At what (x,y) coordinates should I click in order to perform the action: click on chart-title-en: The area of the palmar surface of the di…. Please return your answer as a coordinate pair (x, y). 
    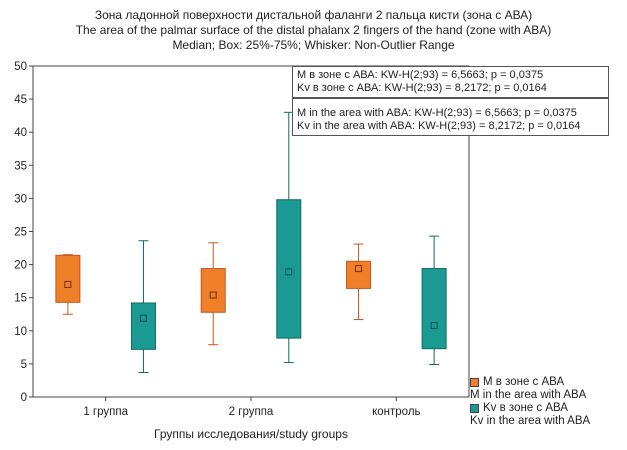
    Looking at the image, I should click on (313, 30).